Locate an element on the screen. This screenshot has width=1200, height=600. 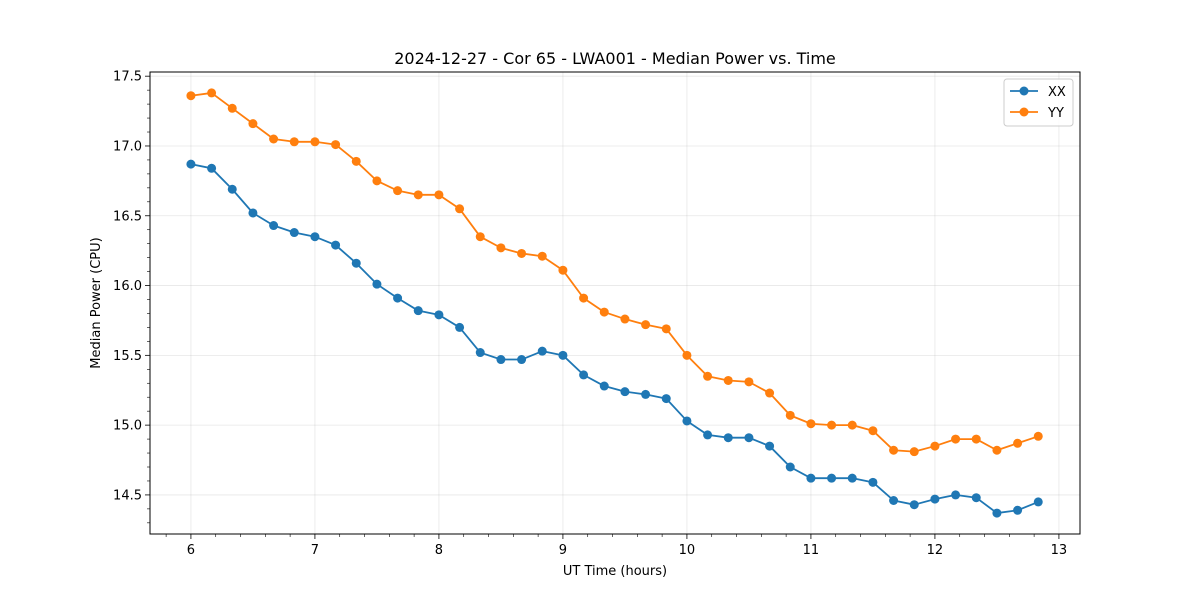
y-tick-label: 17.0 is located at coordinates (127, 146).